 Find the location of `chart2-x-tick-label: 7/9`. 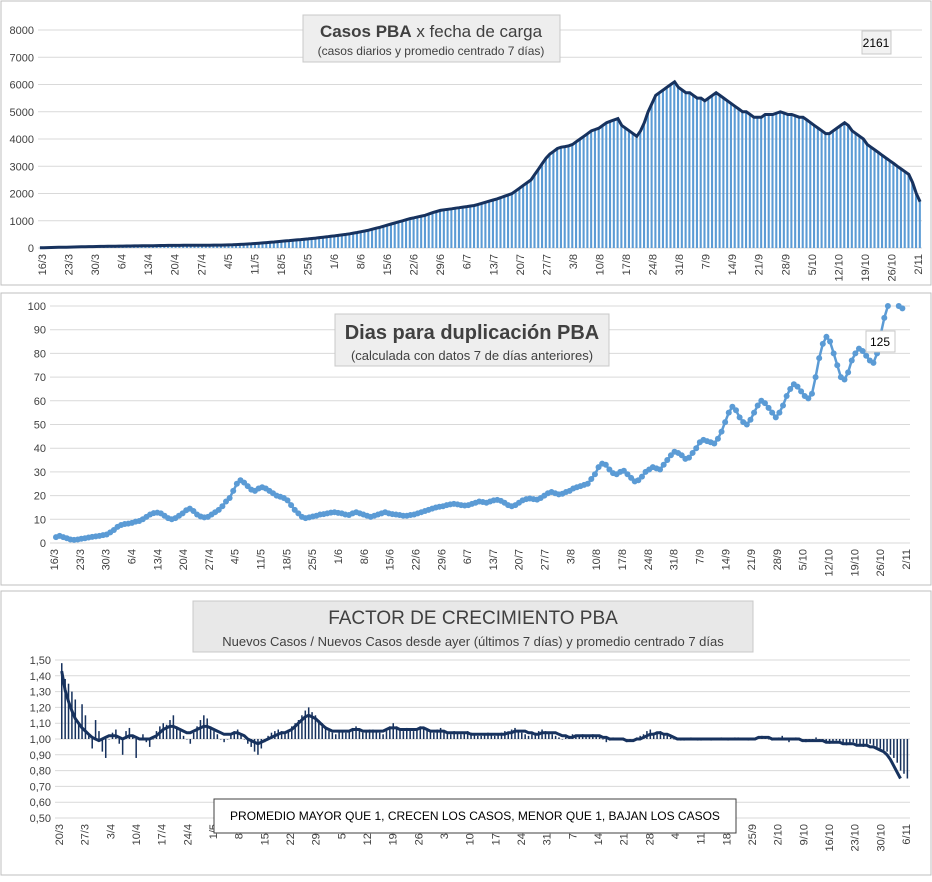

chart2-x-tick-label: 7/9 is located at coordinates (700, 556).